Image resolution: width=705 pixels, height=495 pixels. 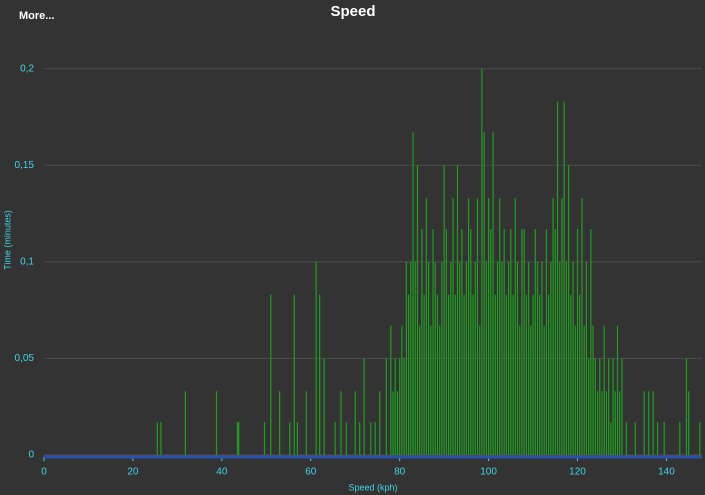 I want to click on x-tick-label: 80, so click(x=400, y=472).